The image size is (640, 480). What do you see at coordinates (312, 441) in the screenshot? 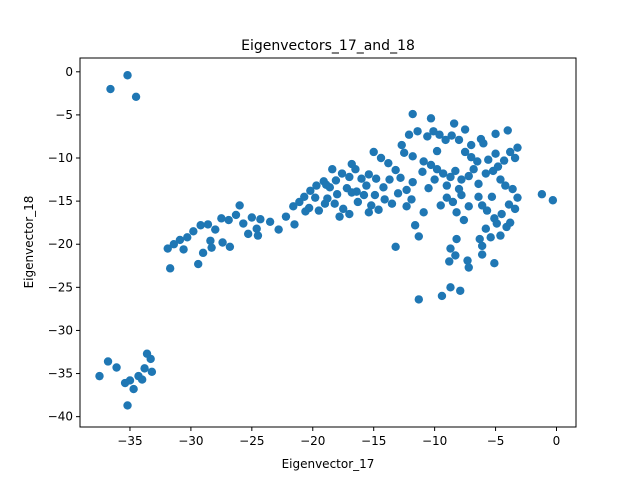
I see `x-tick-label: −20` at bounding box center [312, 441].